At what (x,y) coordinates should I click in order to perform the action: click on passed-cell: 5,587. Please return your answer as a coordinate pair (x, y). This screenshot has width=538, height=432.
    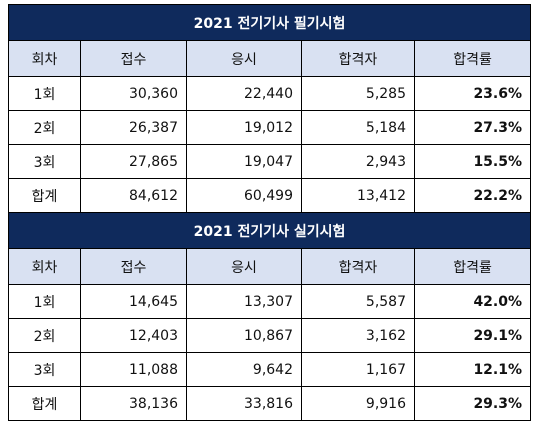
    Looking at the image, I should click on (358, 301).